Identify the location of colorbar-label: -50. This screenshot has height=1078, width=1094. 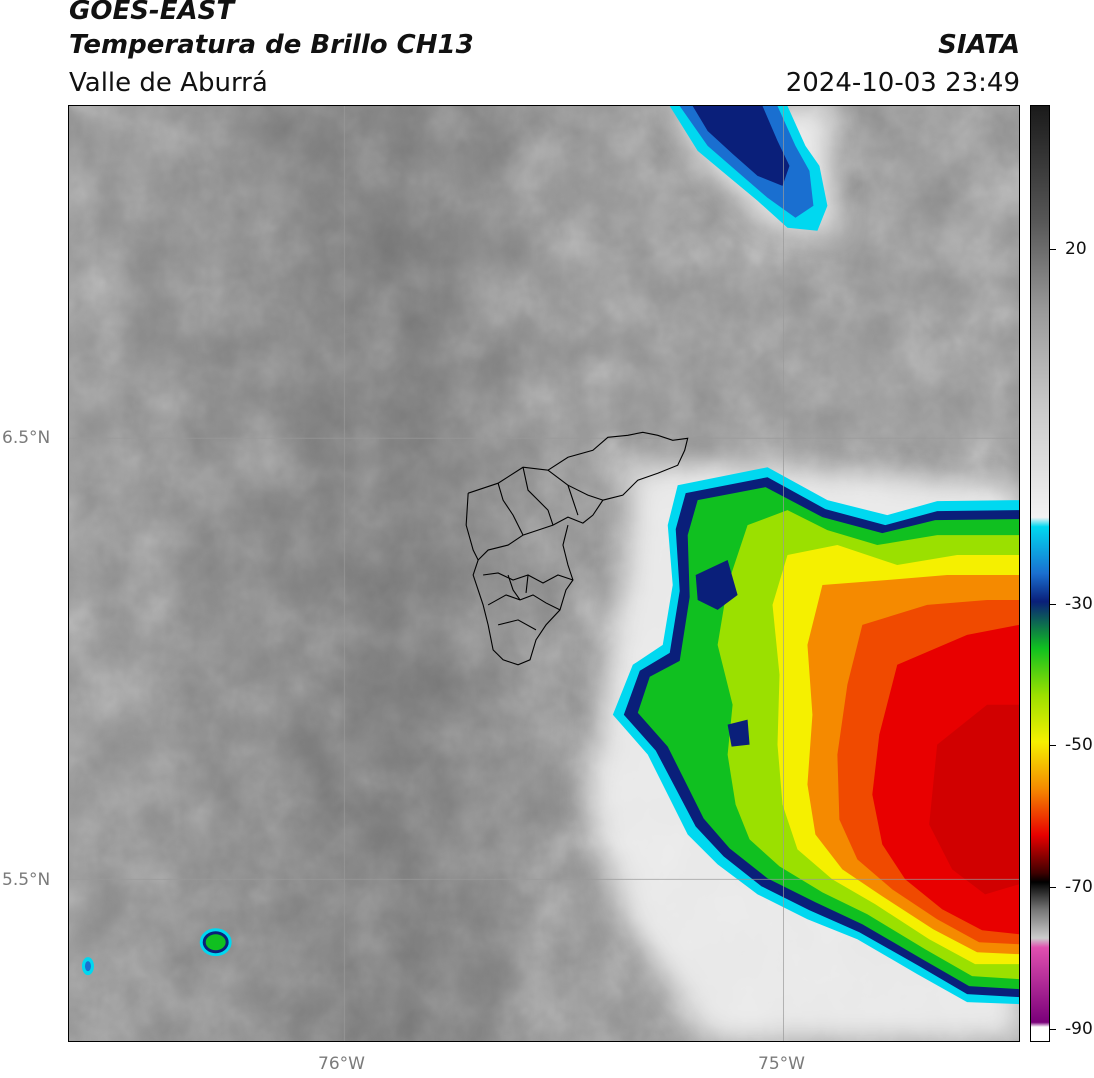
(1079, 745).